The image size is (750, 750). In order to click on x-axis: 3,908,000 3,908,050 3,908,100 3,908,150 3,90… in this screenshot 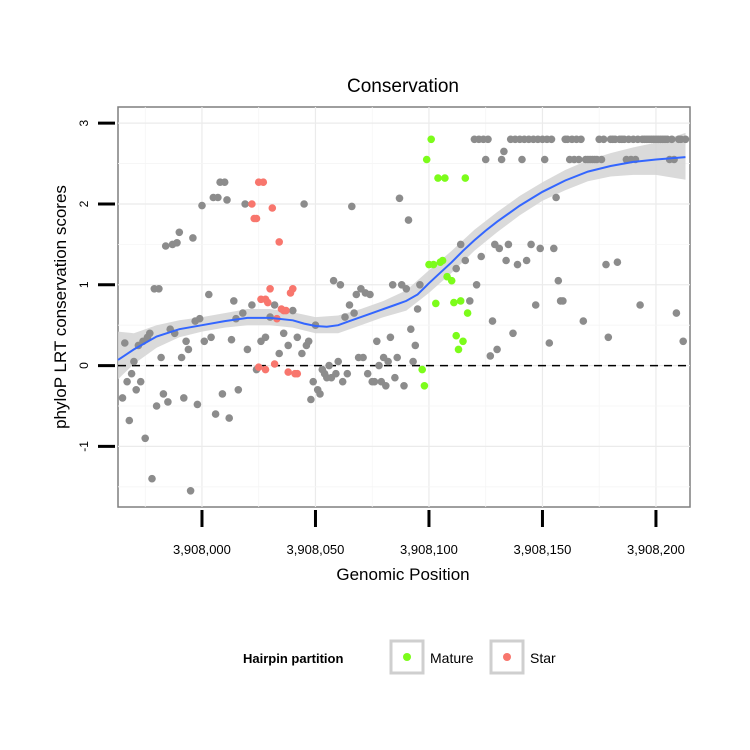, I will do `click(429, 533)`.